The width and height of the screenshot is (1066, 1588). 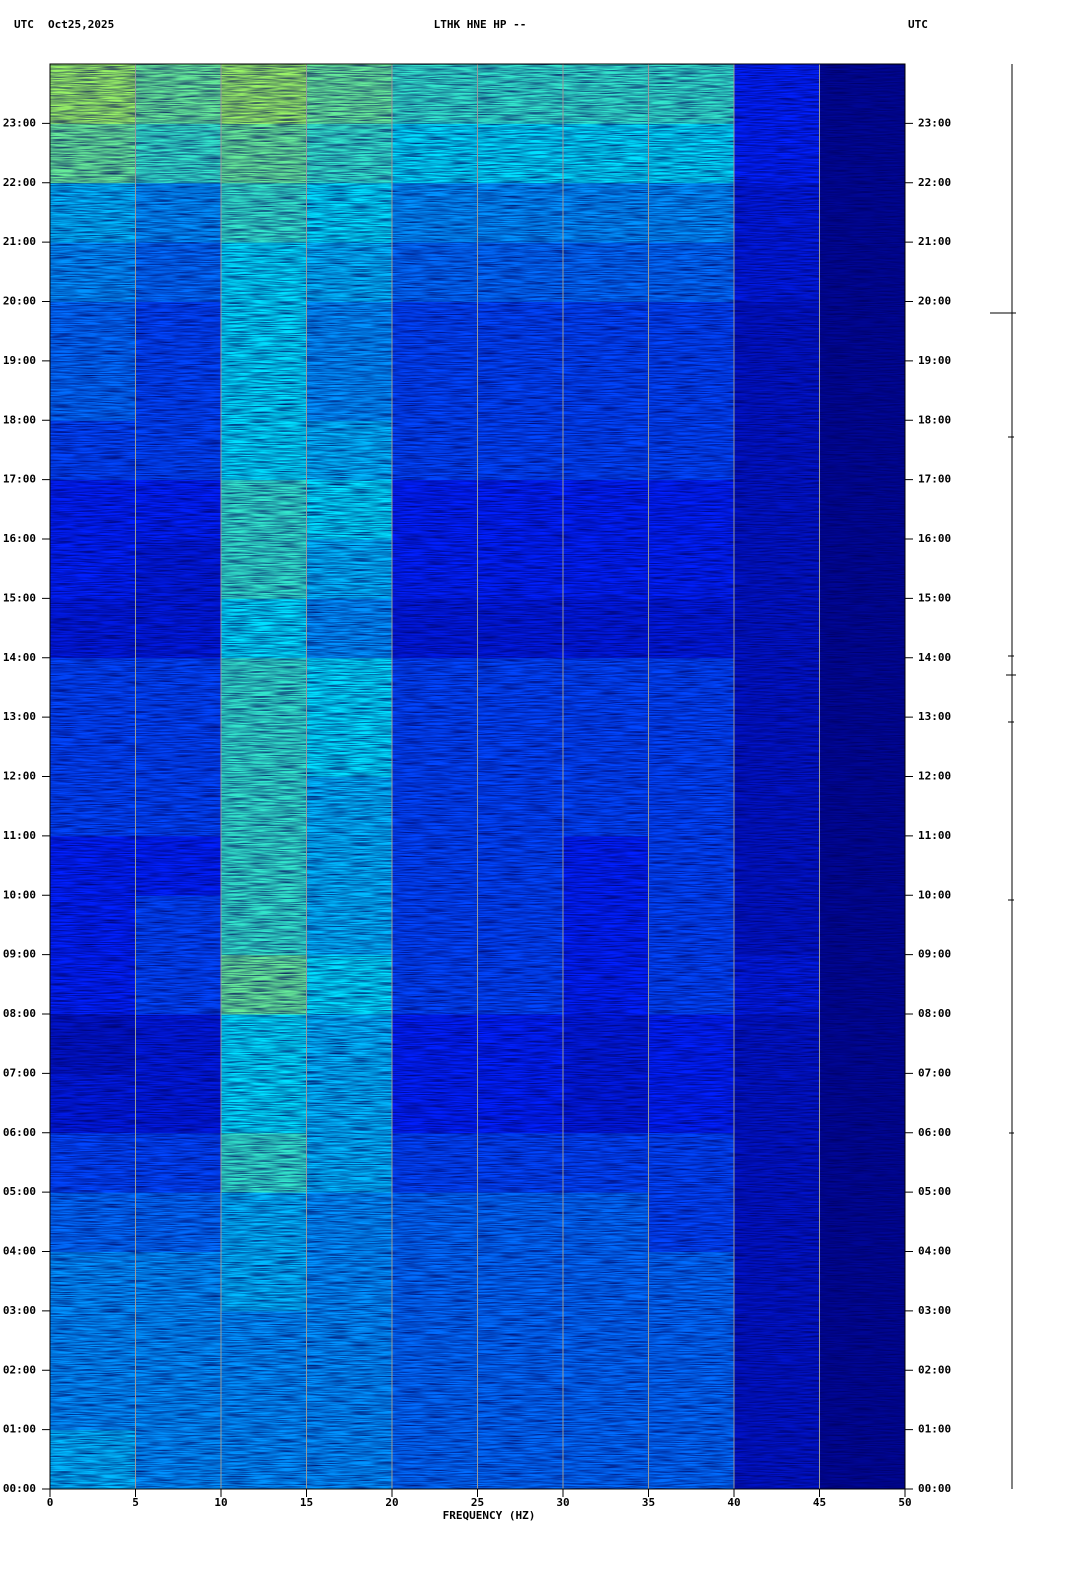 What do you see at coordinates (489, 1515) in the screenshot?
I see `x-axis-label: FREQUENCY (HZ)` at bounding box center [489, 1515].